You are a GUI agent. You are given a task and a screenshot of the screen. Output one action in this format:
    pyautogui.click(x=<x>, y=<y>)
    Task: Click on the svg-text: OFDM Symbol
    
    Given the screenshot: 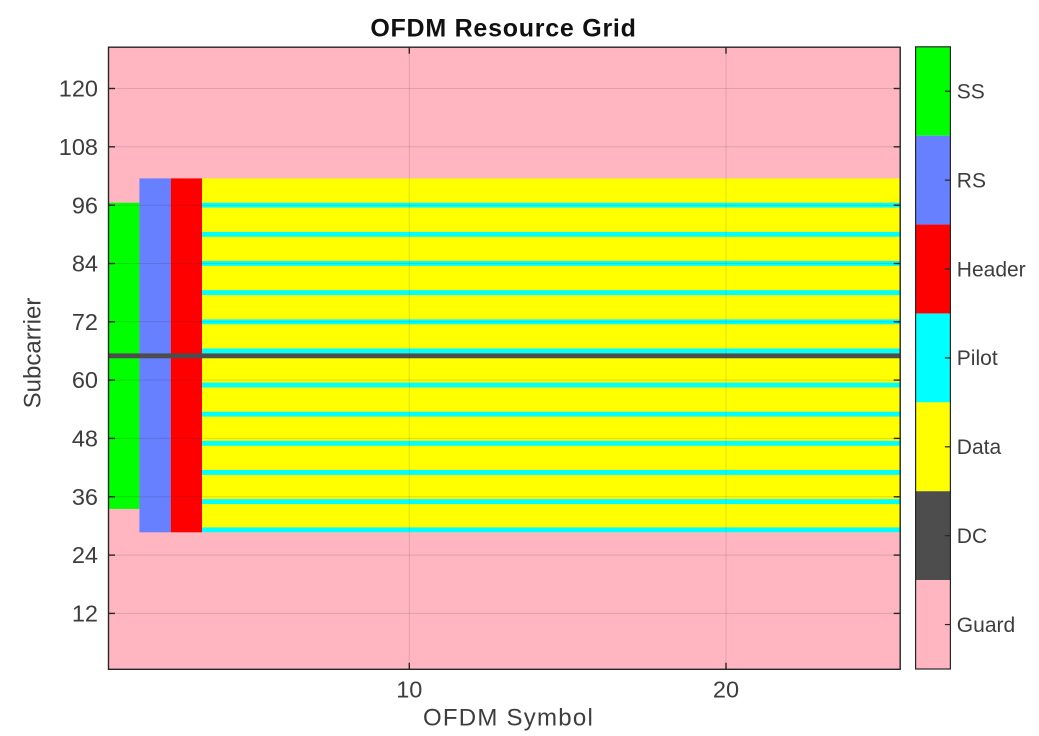 What is the action you would take?
    pyautogui.click(x=508, y=717)
    